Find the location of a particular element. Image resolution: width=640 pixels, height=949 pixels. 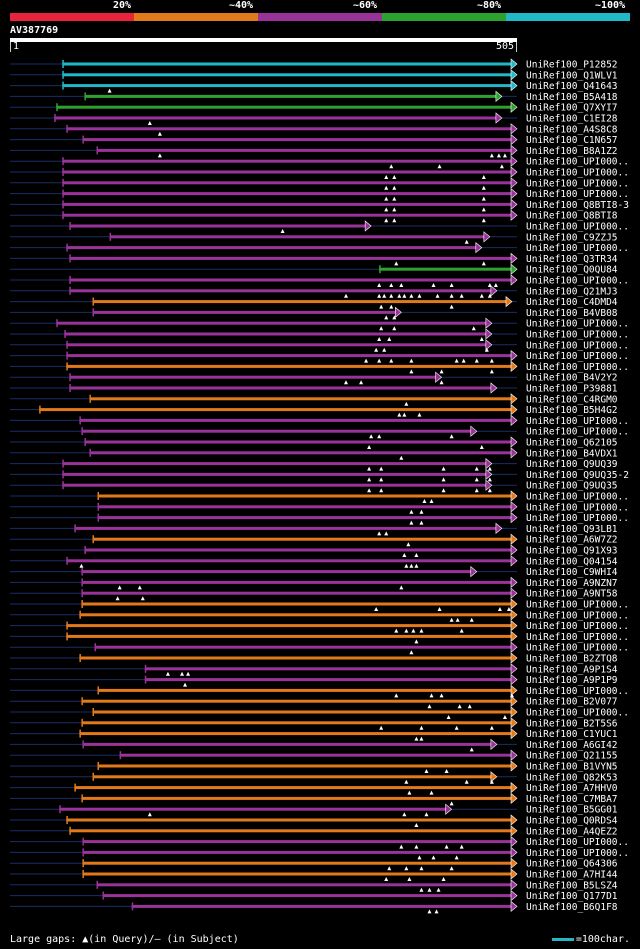

hit-row: UniRef100_B5LSZ4 is located at coordinates (314, 885).